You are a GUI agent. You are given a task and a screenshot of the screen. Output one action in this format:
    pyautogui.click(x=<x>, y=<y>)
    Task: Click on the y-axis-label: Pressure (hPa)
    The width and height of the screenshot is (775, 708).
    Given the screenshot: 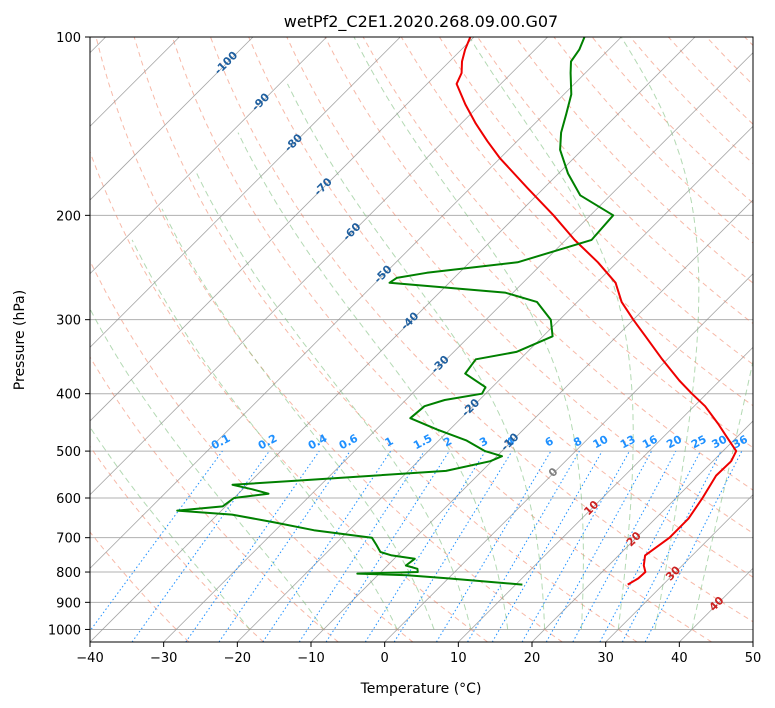 What is the action you would take?
    pyautogui.click(x=20, y=340)
    